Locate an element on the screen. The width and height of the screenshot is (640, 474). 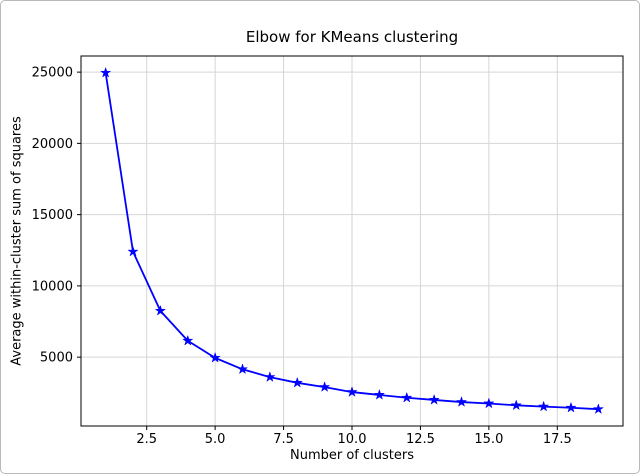
y-tick-label: 20000 is located at coordinates (52, 144).